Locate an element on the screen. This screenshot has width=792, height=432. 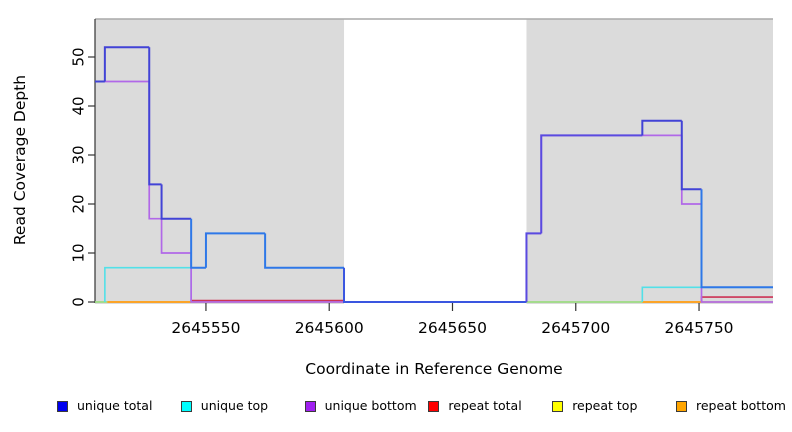
x-tick-label: 2645700 is located at coordinates (575, 328).